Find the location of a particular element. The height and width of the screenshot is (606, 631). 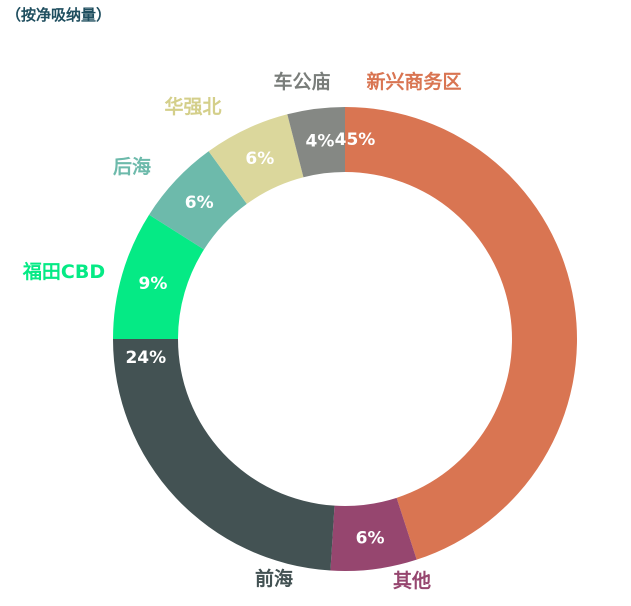

slice-percent-4: 9% is located at coordinates (153, 284).